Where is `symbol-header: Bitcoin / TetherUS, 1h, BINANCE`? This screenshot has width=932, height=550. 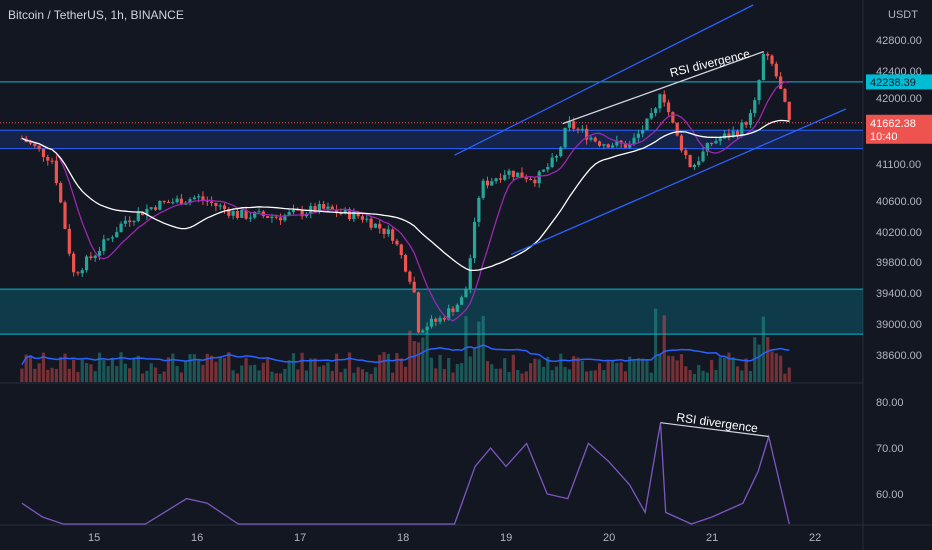 symbol-header: Bitcoin / TetherUS, 1h, BINANCE is located at coordinates (96, 15).